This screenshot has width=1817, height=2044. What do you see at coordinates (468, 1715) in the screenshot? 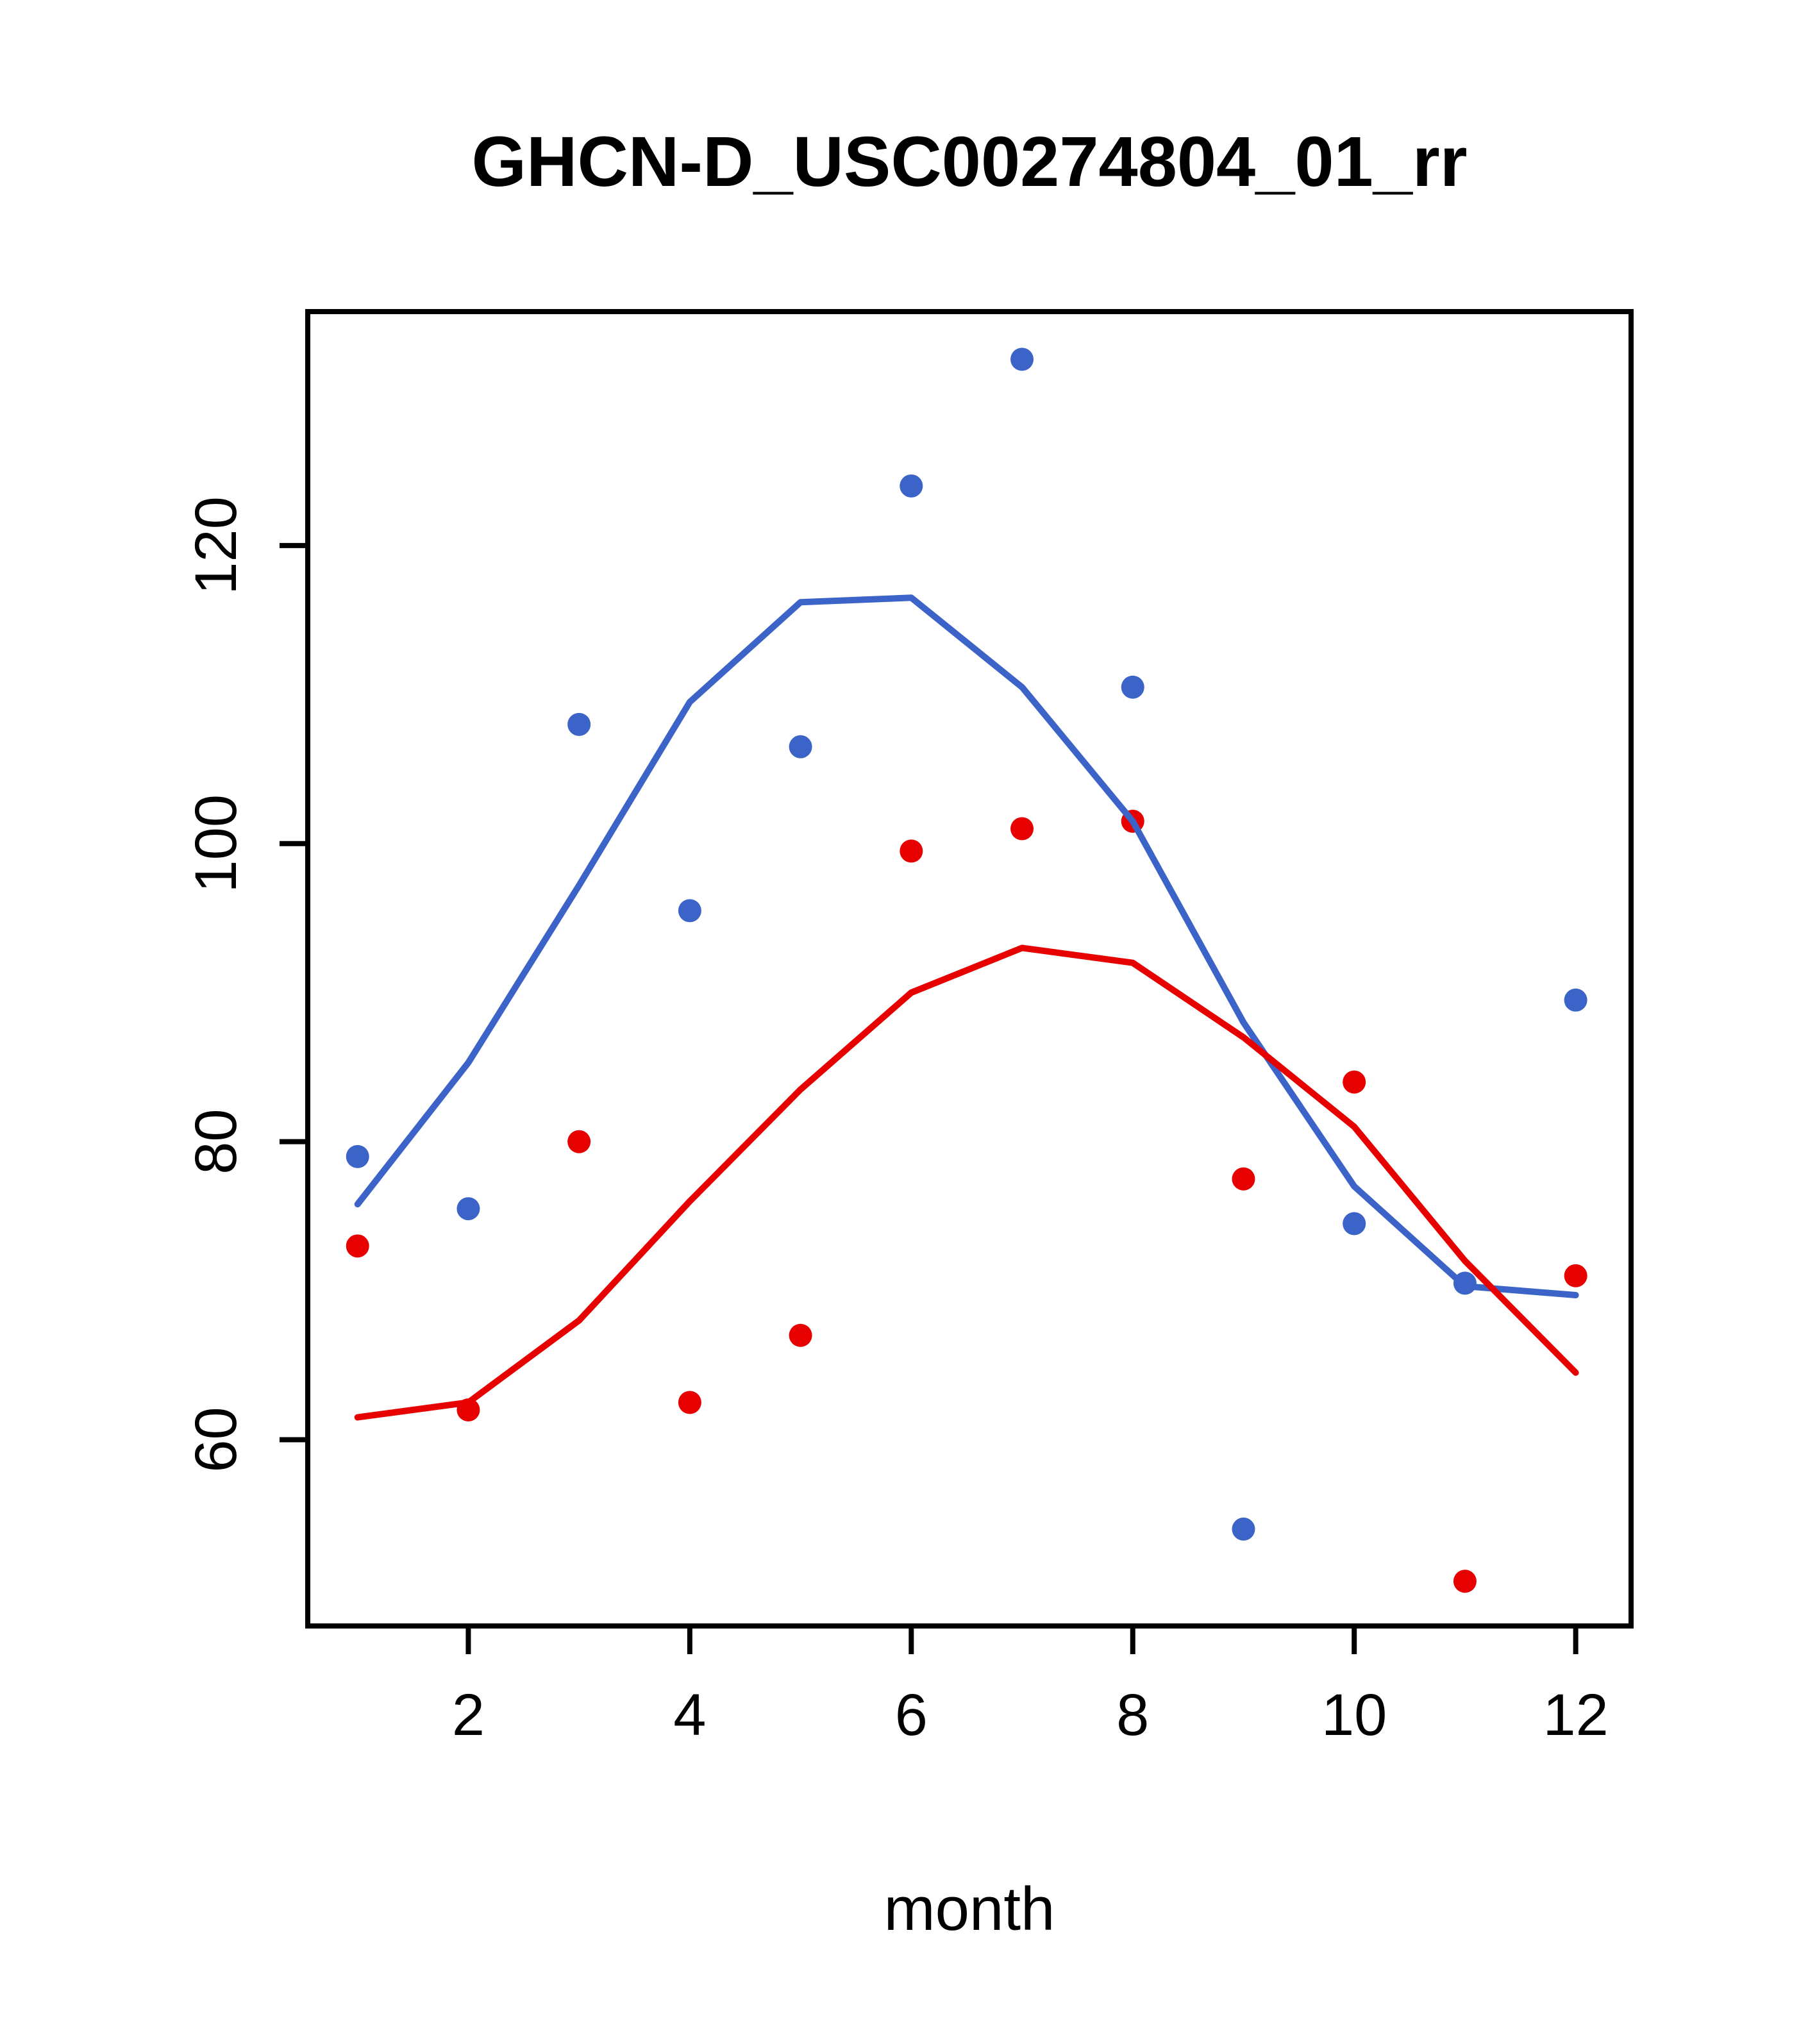
I see `x-tick-label: 2` at bounding box center [468, 1715].